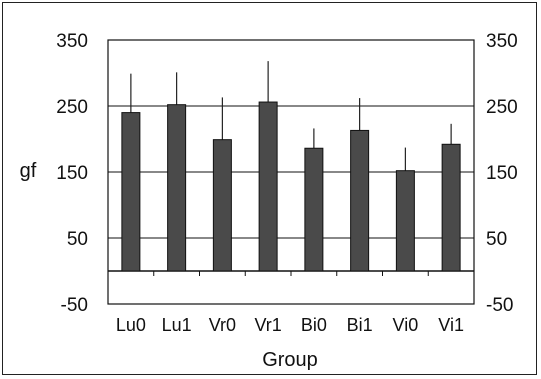 The image size is (541, 379). What do you see at coordinates (222, 325) in the screenshot?
I see `x-tick-label: Vr0` at bounding box center [222, 325].